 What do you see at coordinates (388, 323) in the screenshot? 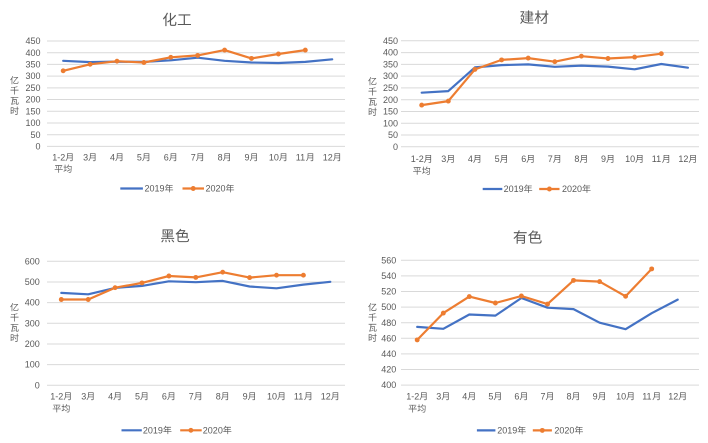
I see `svg-text: 480` at bounding box center [388, 323].